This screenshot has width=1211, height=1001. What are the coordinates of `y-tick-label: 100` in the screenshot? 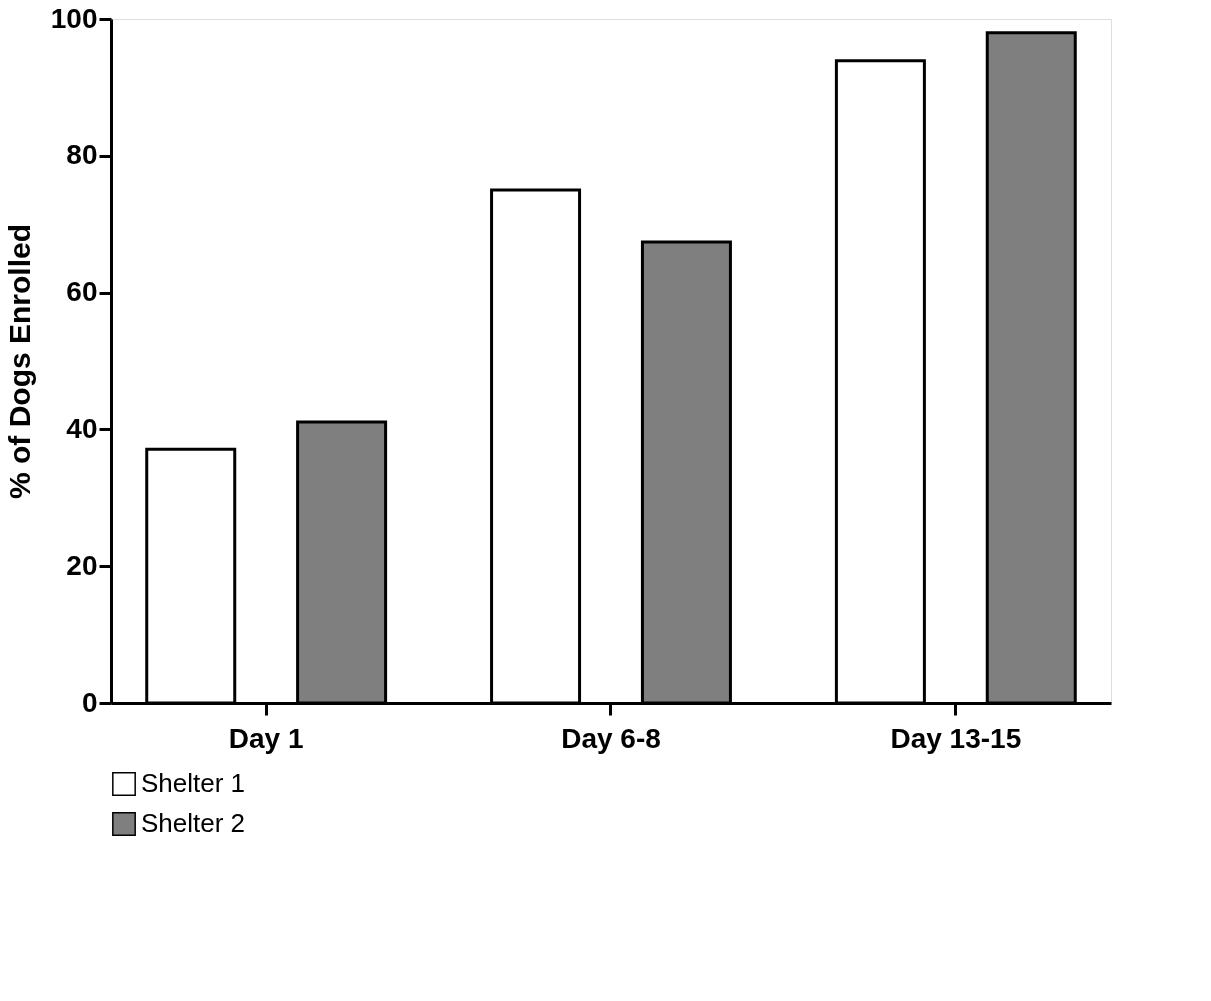 It's located at (74, 18).